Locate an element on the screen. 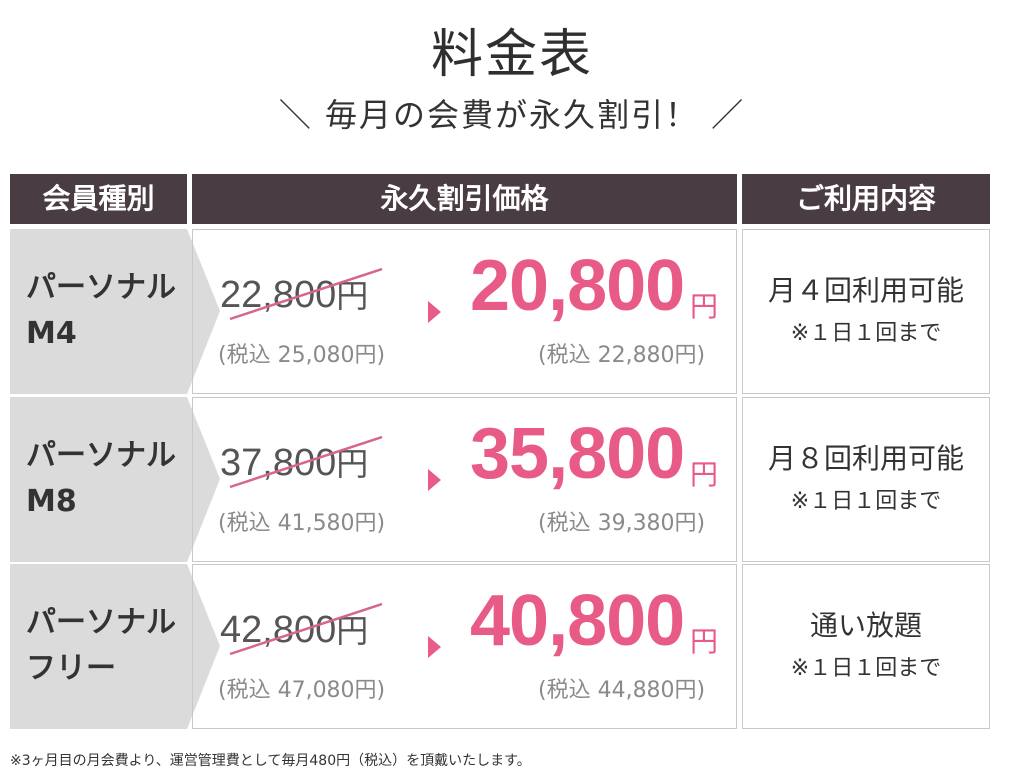 The width and height of the screenshot is (1024, 782). plan-type-cell: パーソナル M8 is located at coordinates (115, 479).